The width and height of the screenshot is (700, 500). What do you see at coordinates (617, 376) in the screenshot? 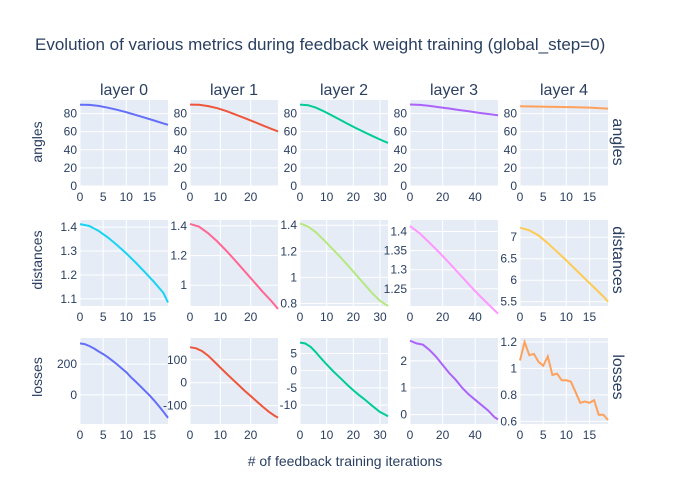
I see `row-title-right-losses: losses` at bounding box center [617, 376].